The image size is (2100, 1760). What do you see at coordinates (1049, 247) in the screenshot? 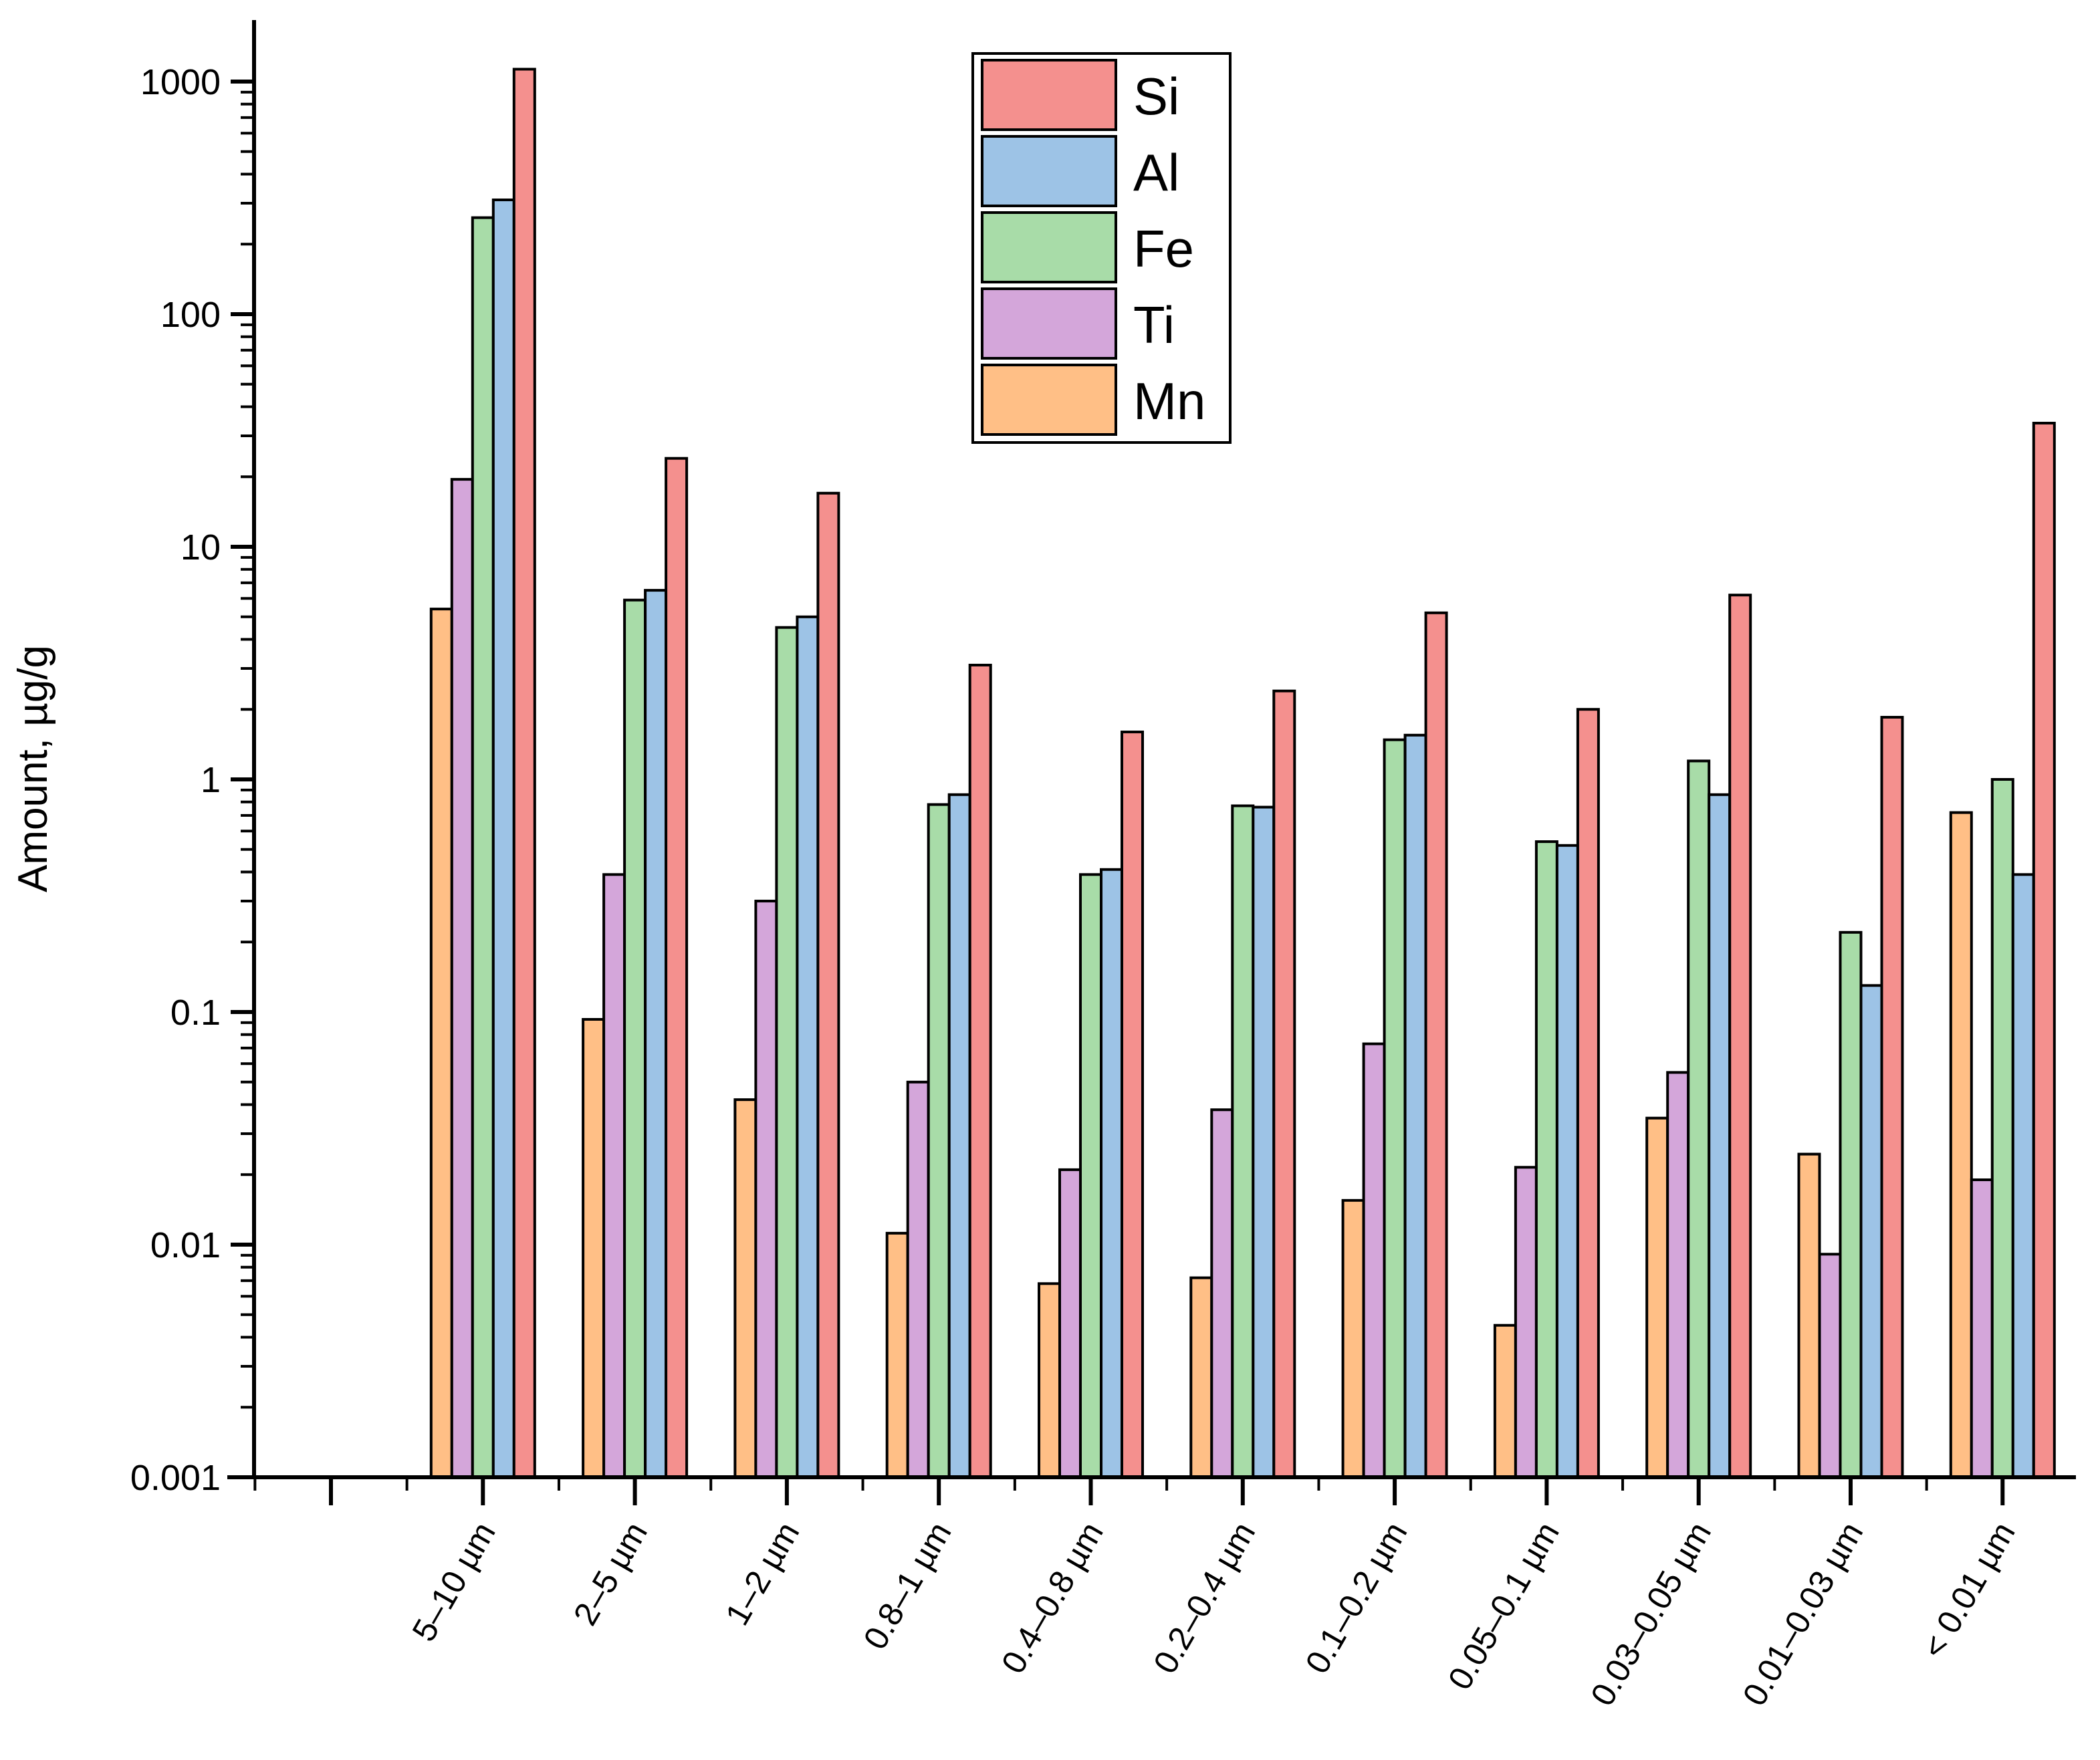
I see `legend-swatch-fe` at bounding box center [1049, 247].